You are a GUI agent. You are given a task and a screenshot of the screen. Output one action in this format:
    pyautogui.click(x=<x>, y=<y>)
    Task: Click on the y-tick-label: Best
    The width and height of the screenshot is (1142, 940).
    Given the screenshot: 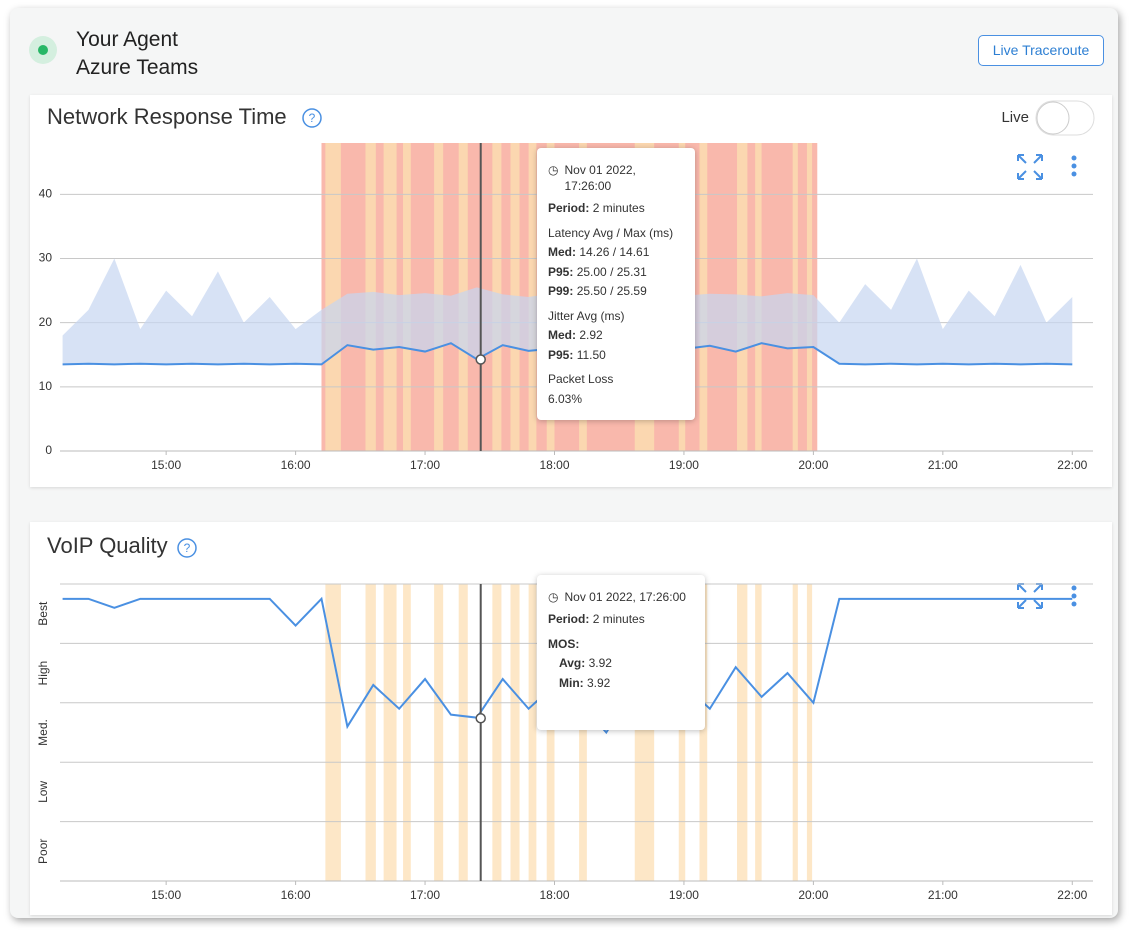 What is the action you would take?
    pyautogui.click(x=43, y=613)
    